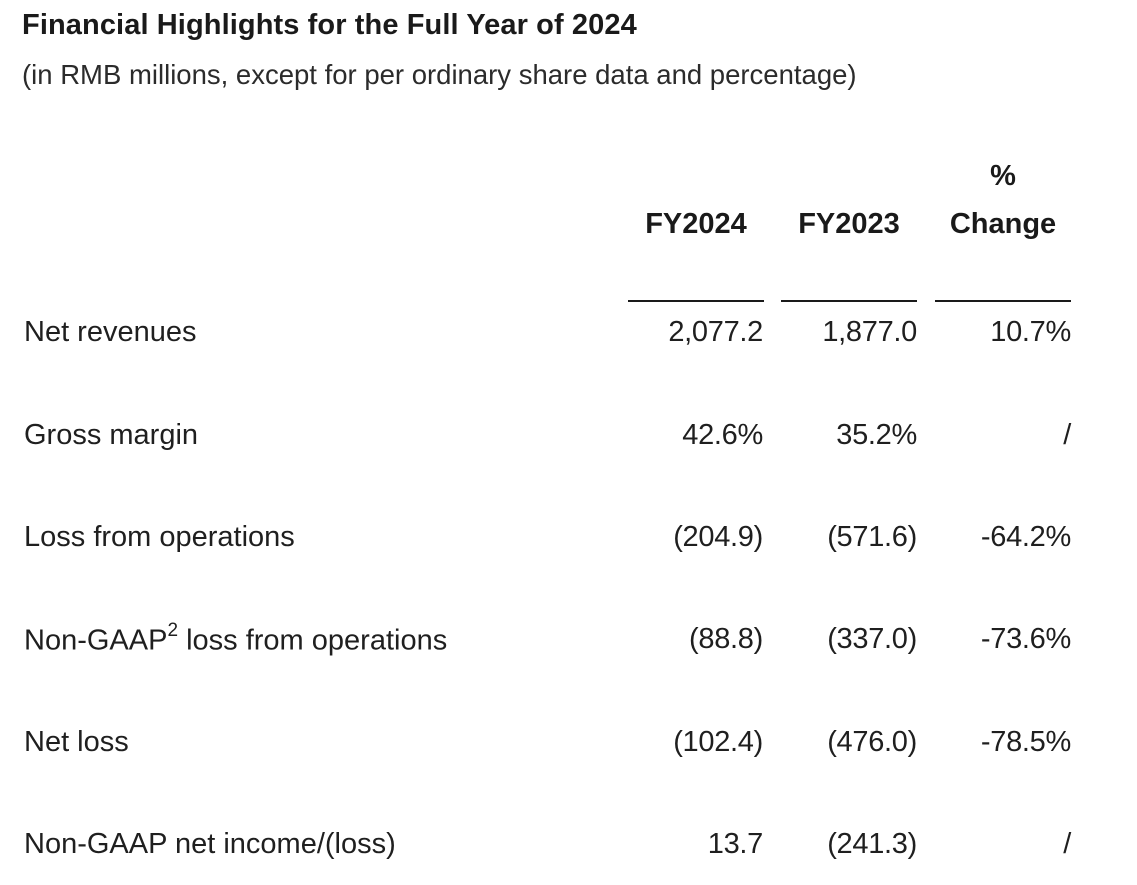 This screenshot has height=885, width=1137. I want to click on column-header-fy2023: FY2023, so click(849, 224).